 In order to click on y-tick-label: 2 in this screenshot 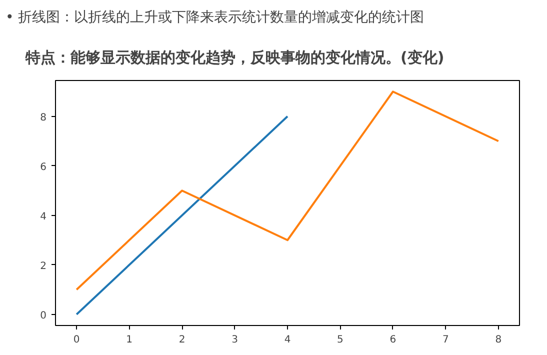, I will do `click(43, 266)`.